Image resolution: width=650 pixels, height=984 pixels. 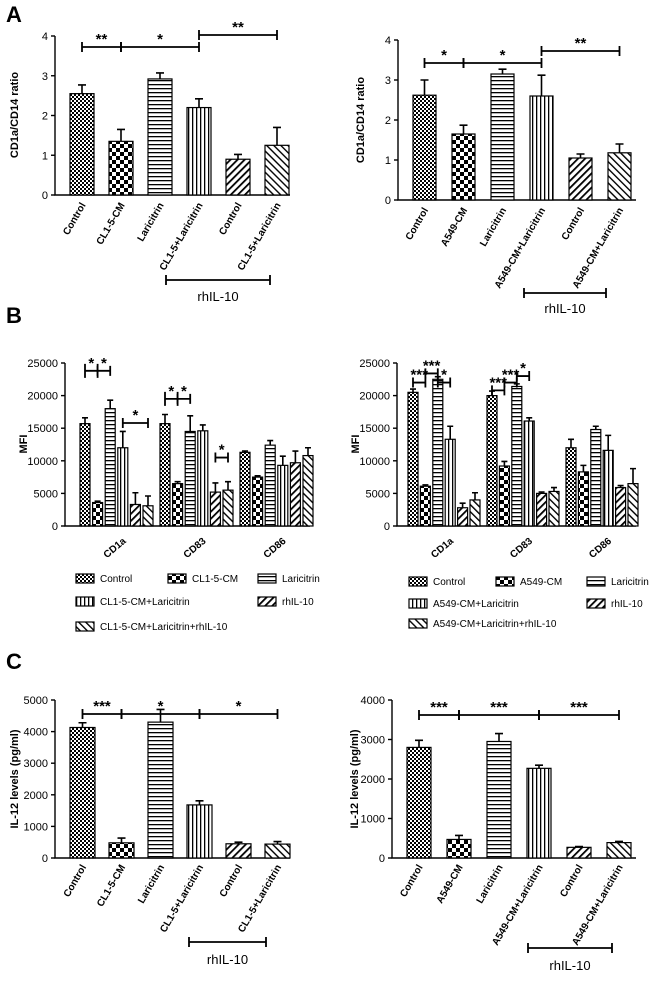 I want to click on legend-label: CL1-5-CM, so click(x=215, y=579).